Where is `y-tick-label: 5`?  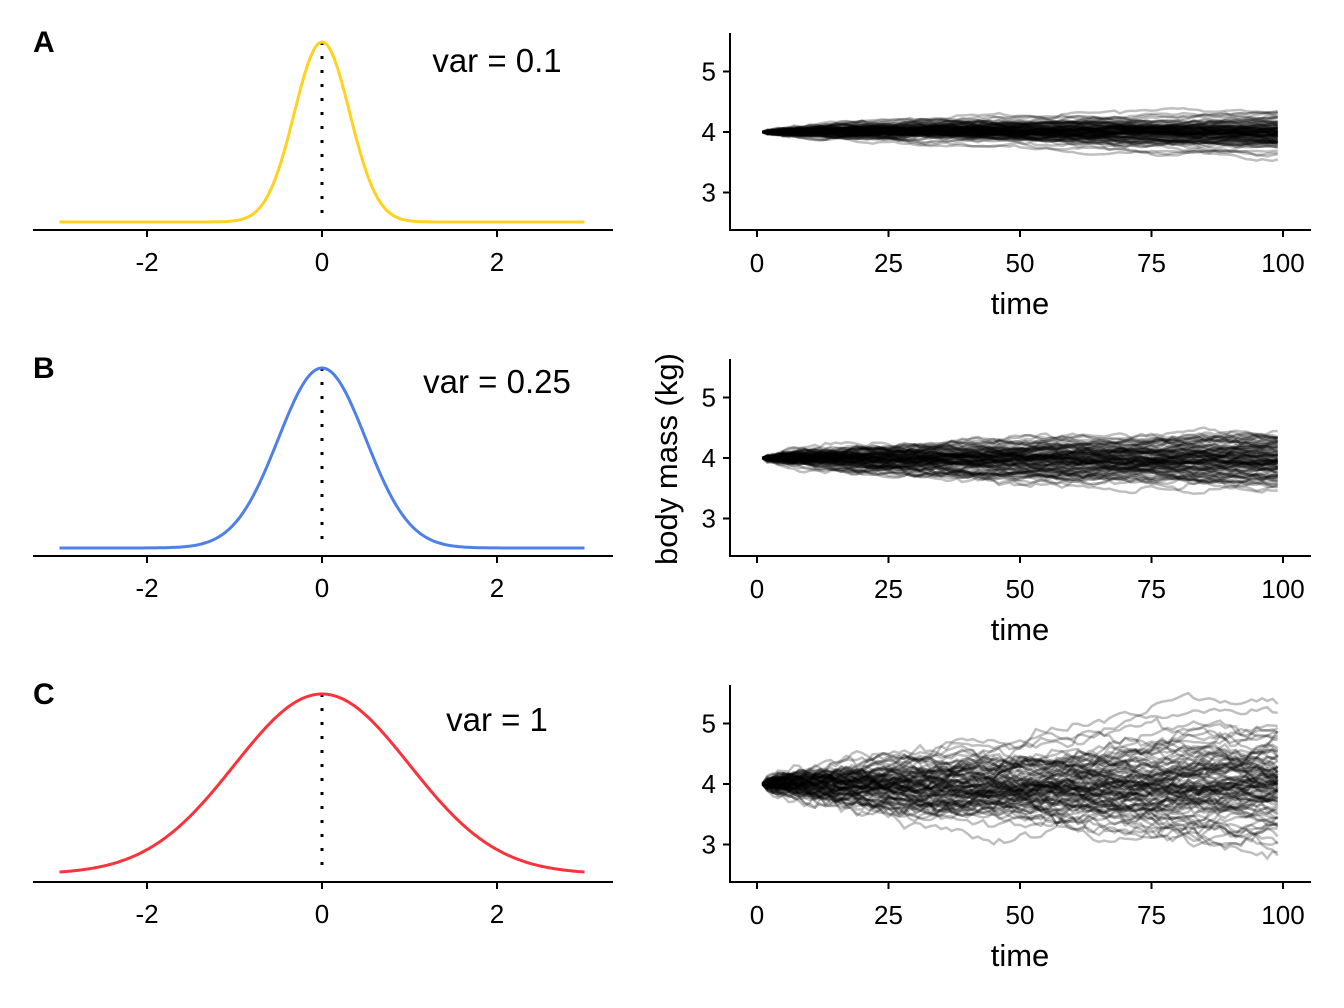
y-tick-label: 5 is located at coordinates (709, 72).